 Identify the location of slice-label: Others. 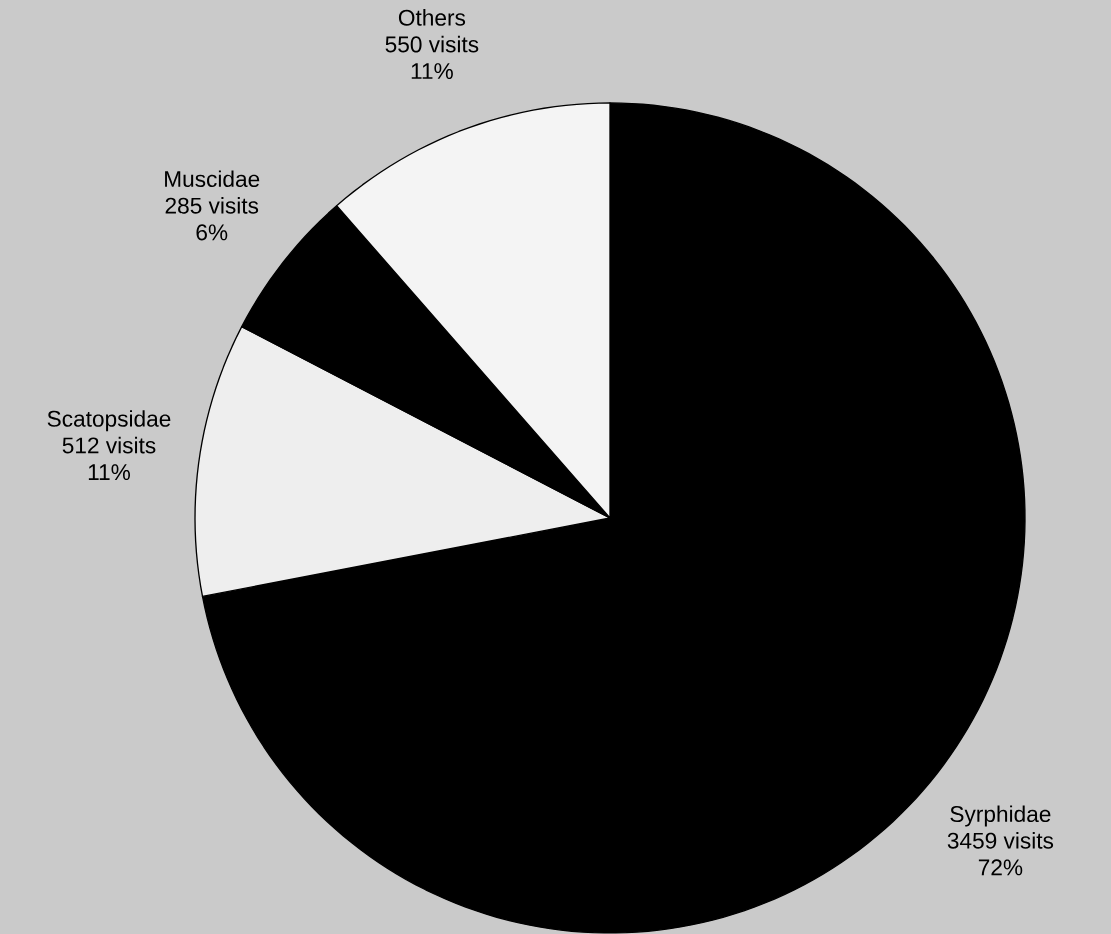
(432, 17).